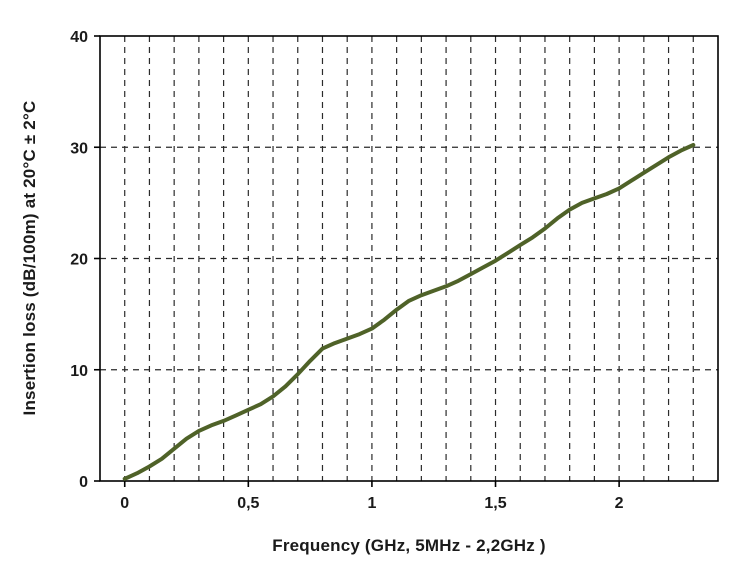  I want to click on x-tick-label: 0,5, so click(248, 503).